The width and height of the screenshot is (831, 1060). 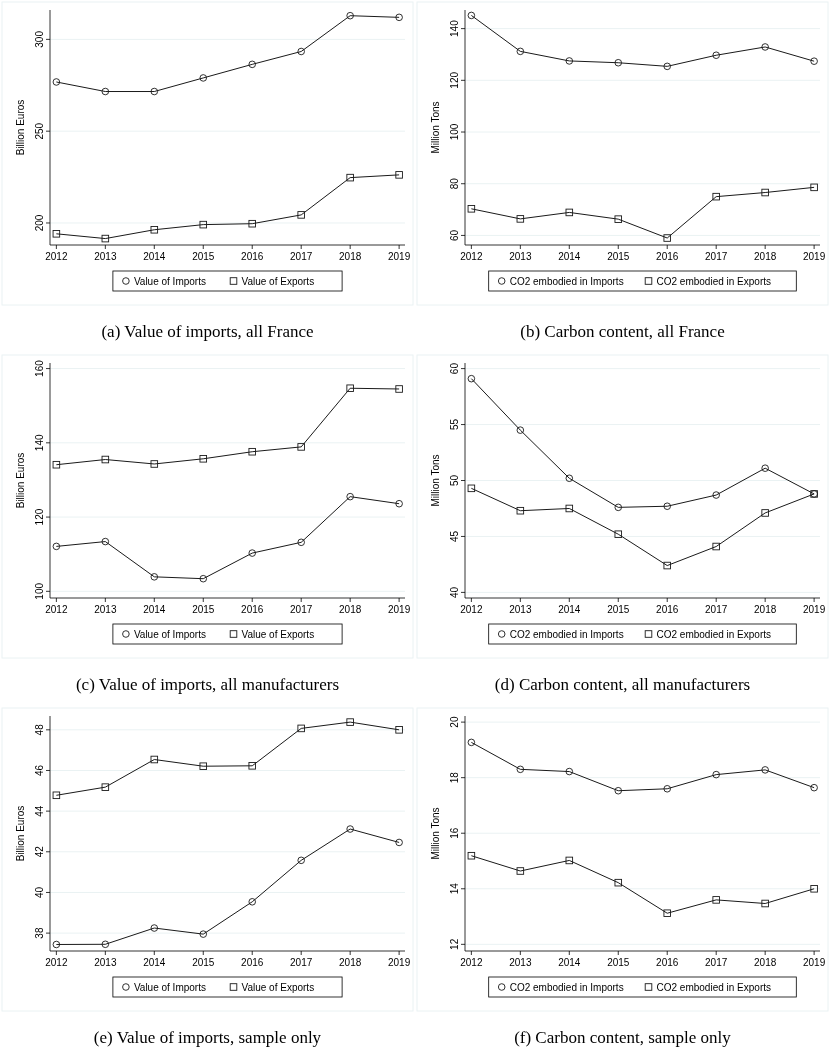 What do you see at coordinates (169, 281) in the screenshot?
I see `legend-label: Value of Imports` at bounding box center [169, 281].